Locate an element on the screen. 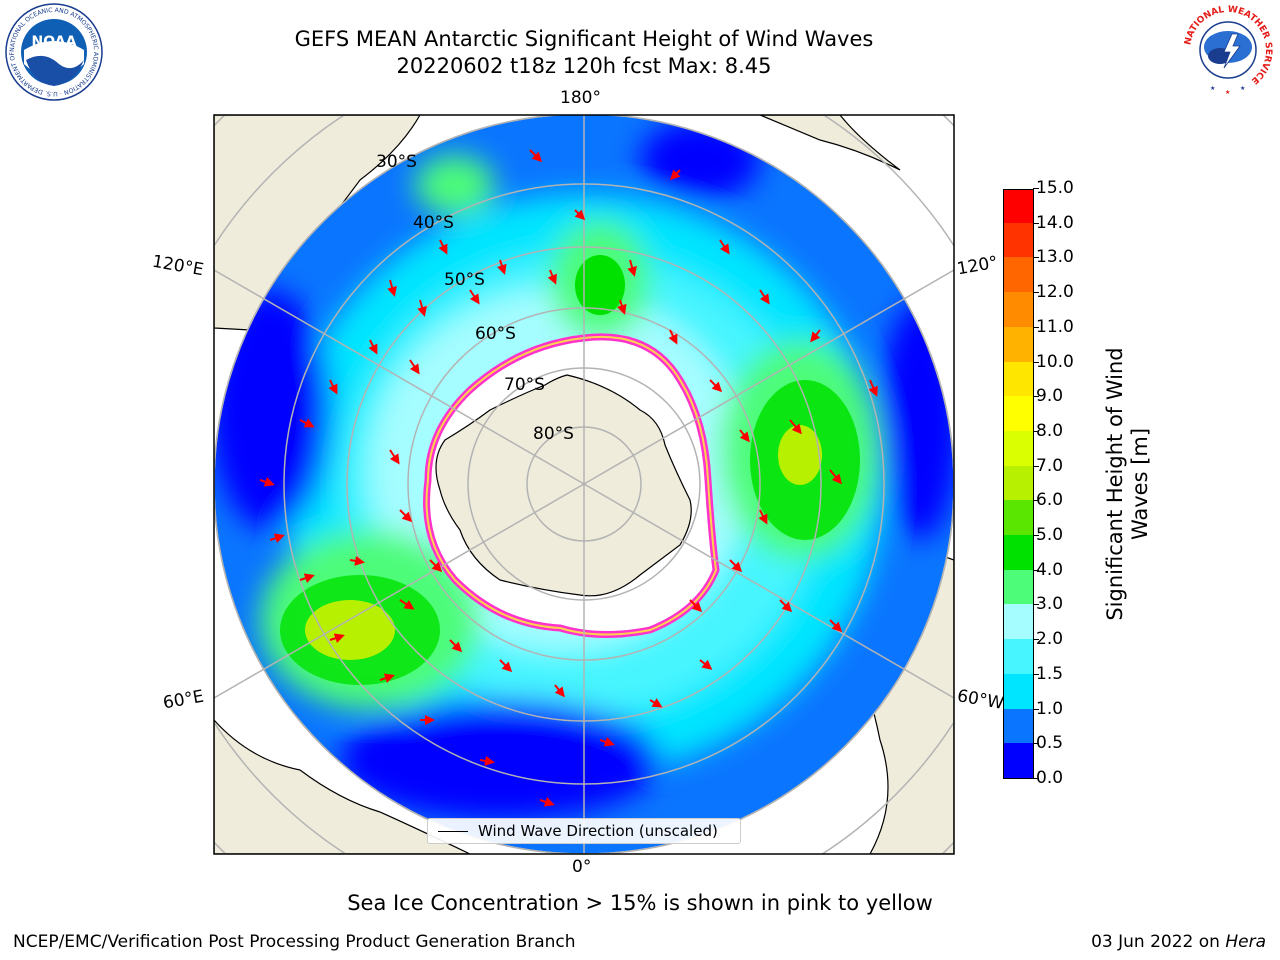  colorbar-label: Significant Height of Wind Waves [m] is located at coordinates (1128, 483).